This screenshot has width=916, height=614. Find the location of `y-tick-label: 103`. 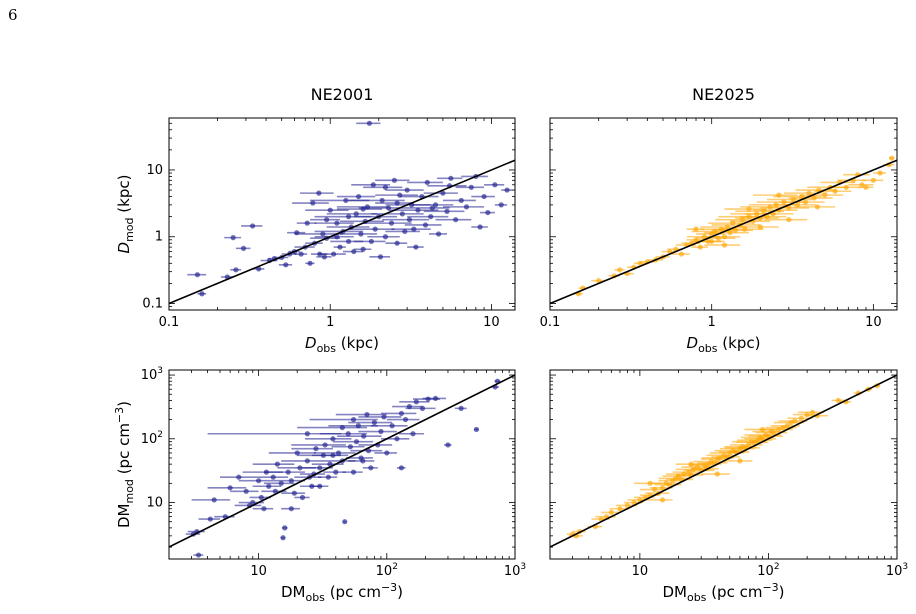

y-tick-label: 103 is located at coordinates (152, 374).